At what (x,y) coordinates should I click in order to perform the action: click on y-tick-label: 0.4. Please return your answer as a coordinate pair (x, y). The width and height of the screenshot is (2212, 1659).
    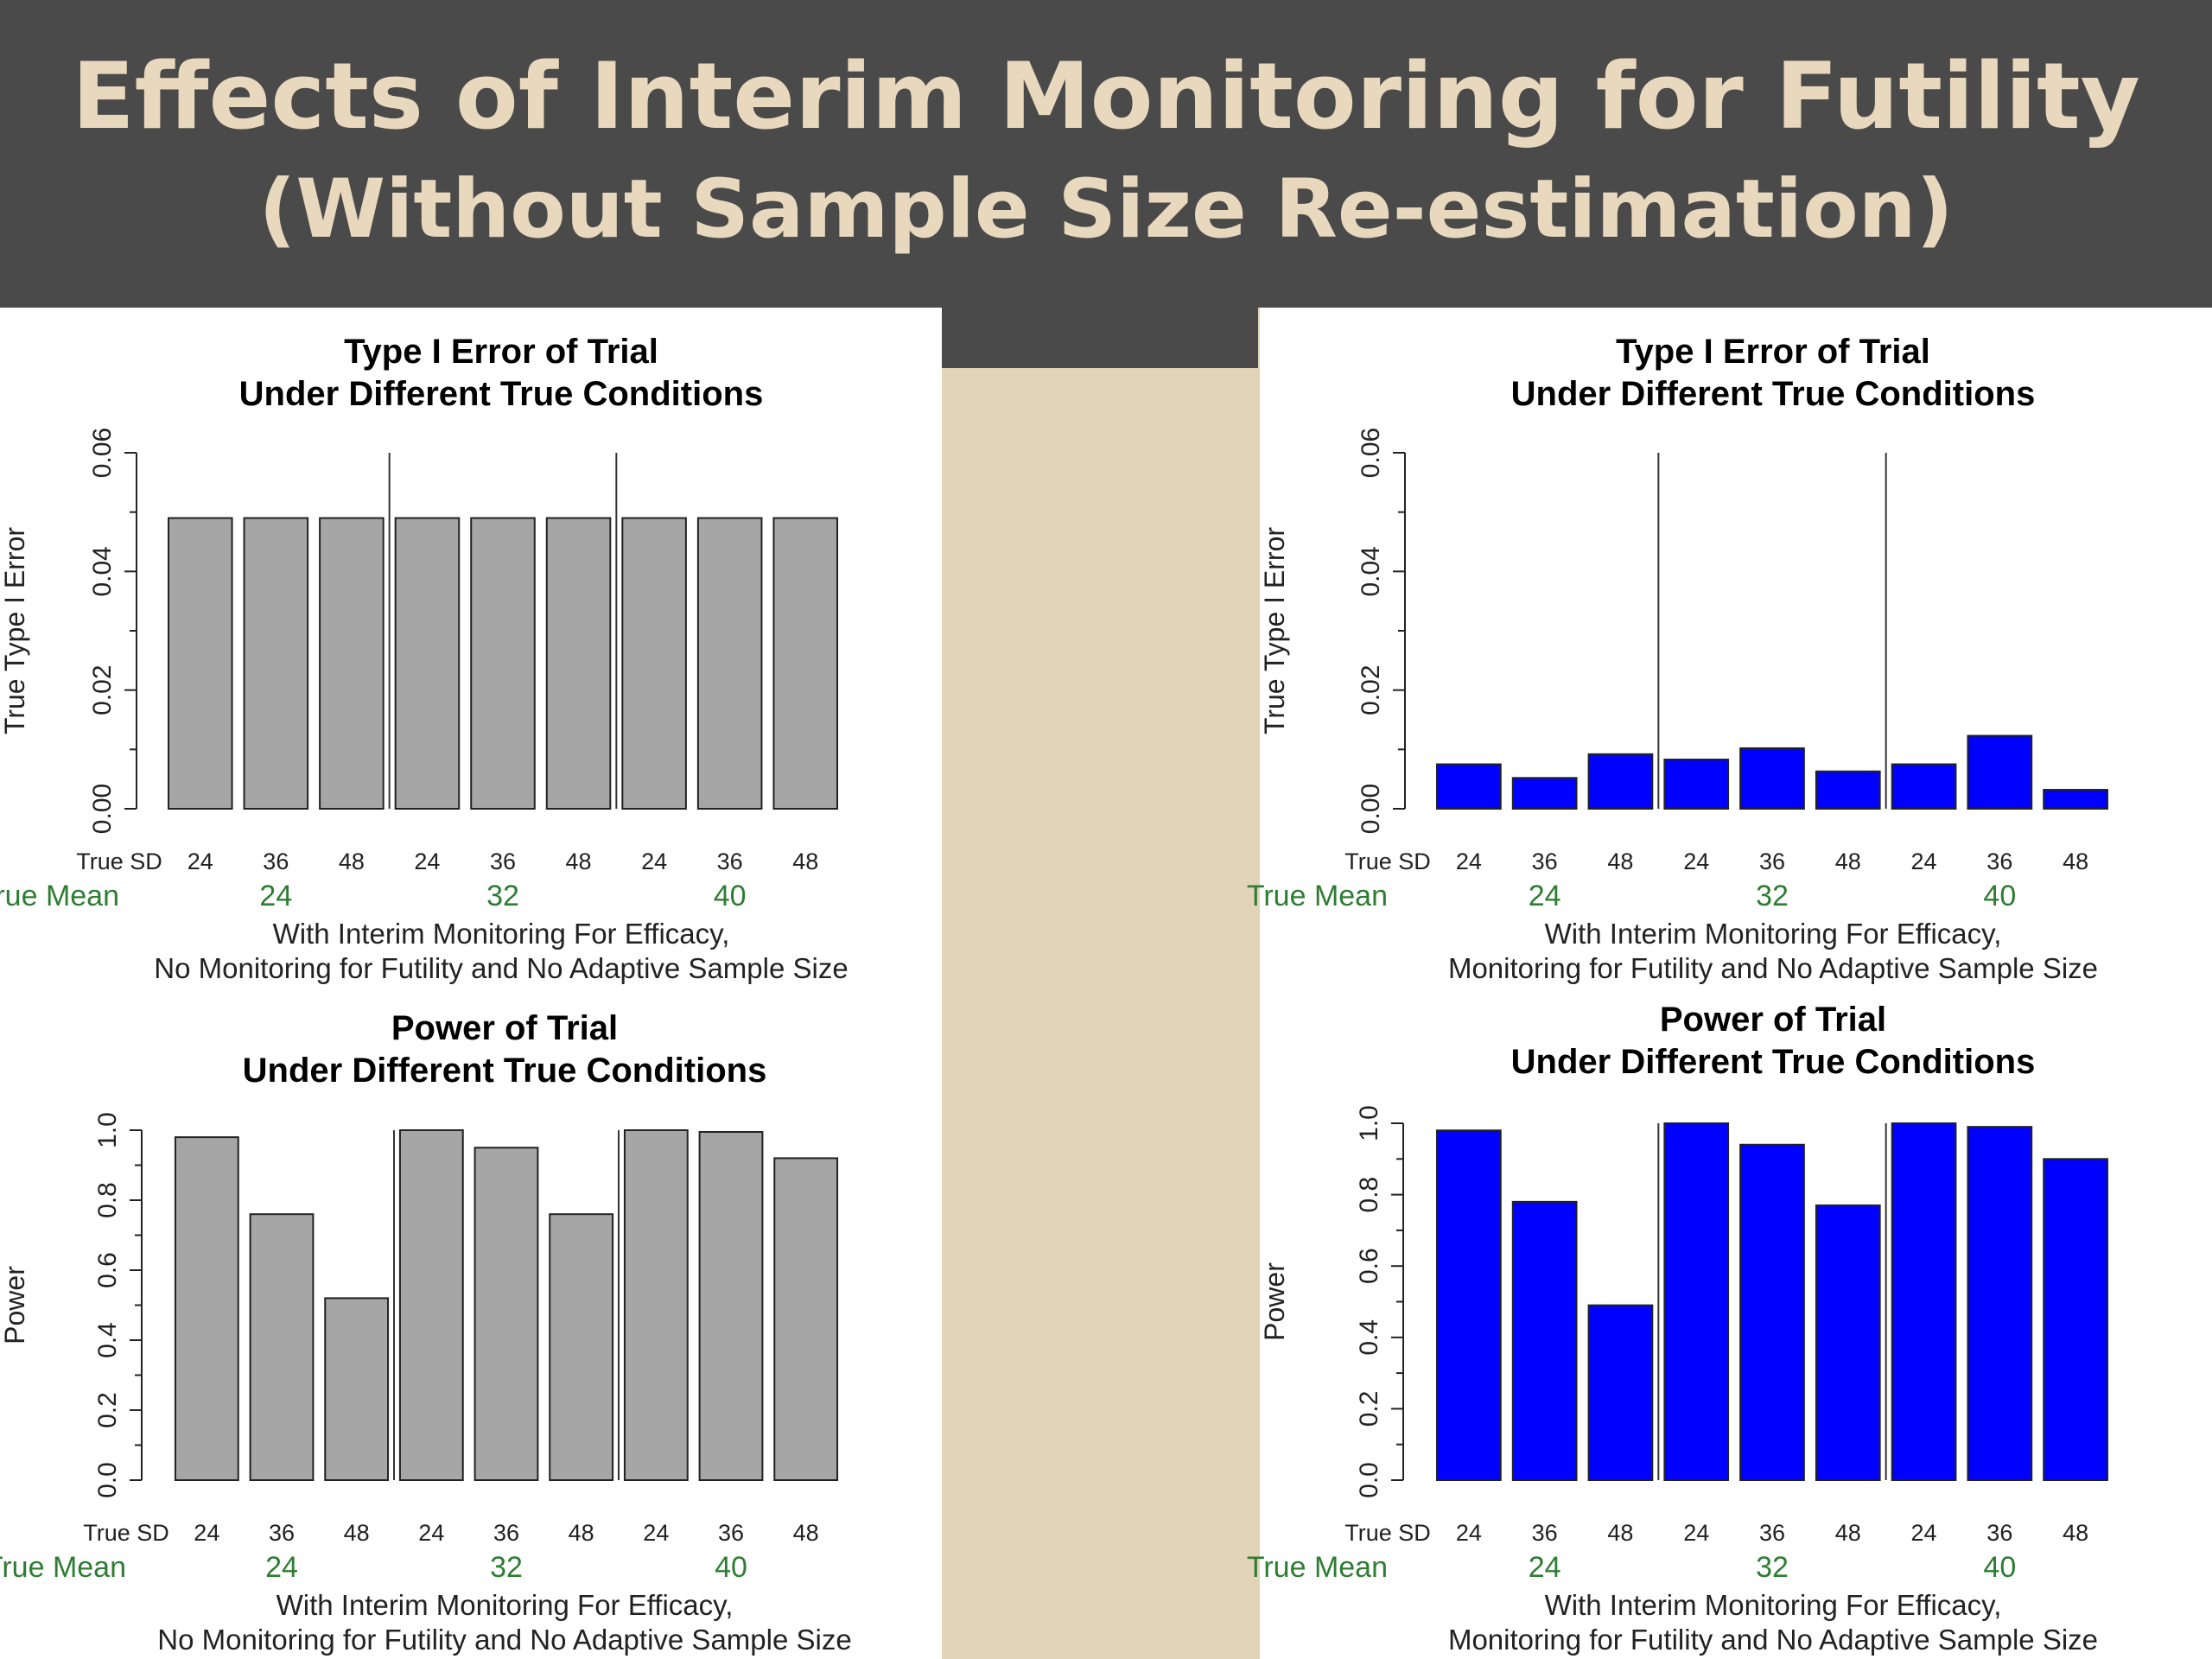
    Looking at the image, I should click on (1369, 1337).